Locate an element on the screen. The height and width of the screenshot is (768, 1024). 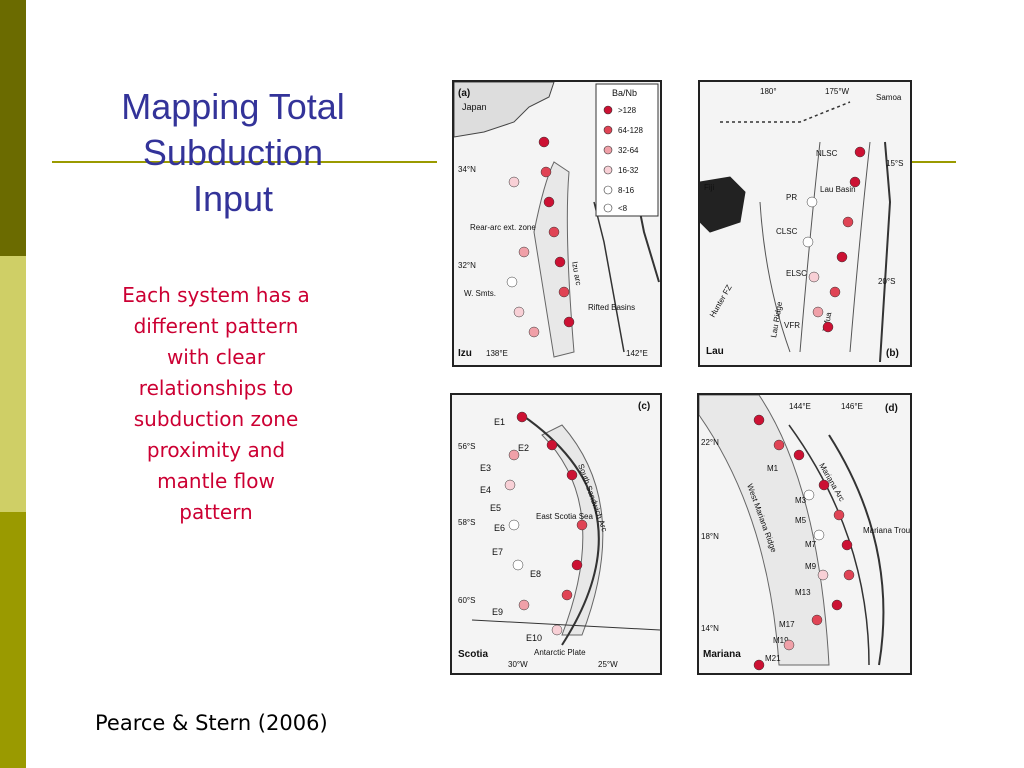
panel-a-region: Izu is located at coordinates (465, 353).